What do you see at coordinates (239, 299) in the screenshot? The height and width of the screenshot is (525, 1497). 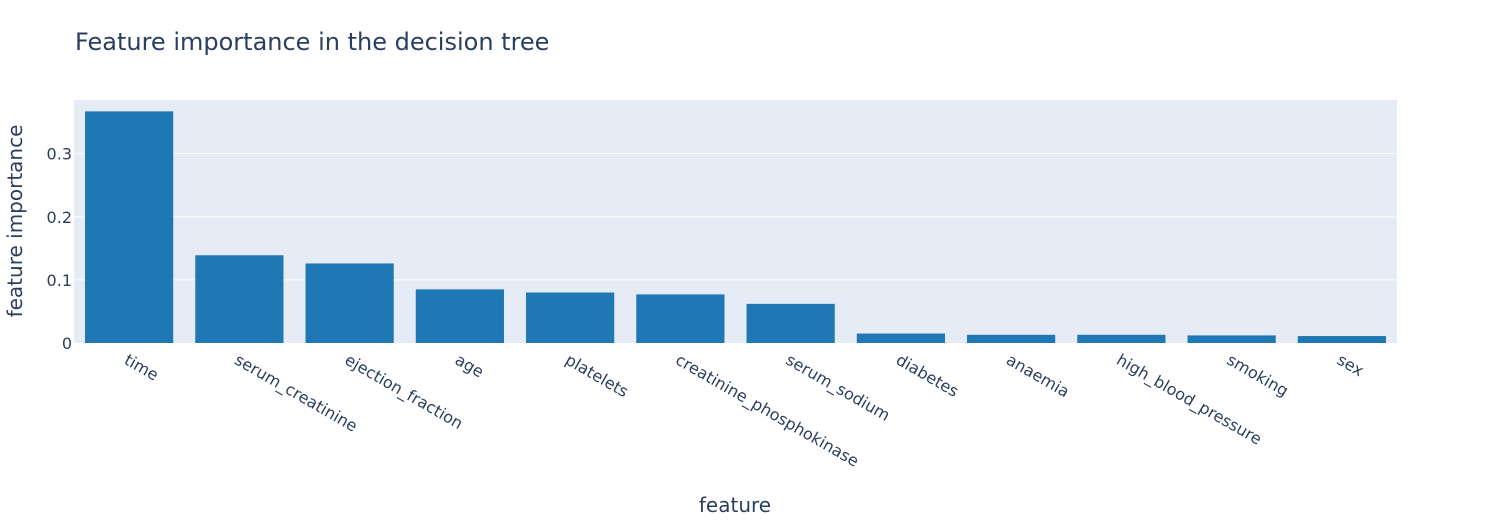 I see `bar-serum-creatinine` at bounding box center [239, 299].